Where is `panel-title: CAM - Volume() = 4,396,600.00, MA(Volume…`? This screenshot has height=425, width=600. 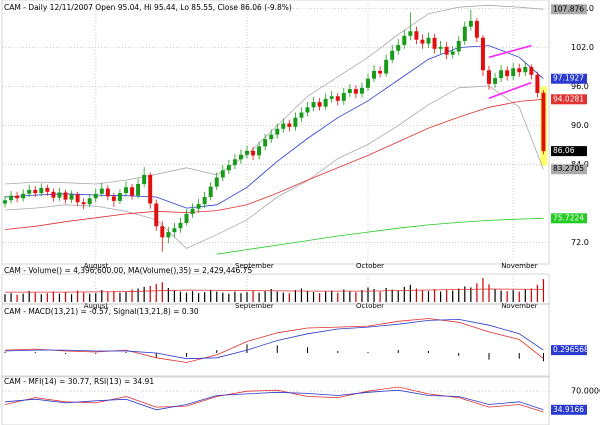
panel-title: CAM - Volume() = 4,396,600.00, MA(Volume… is located at coordinates (128, 270).